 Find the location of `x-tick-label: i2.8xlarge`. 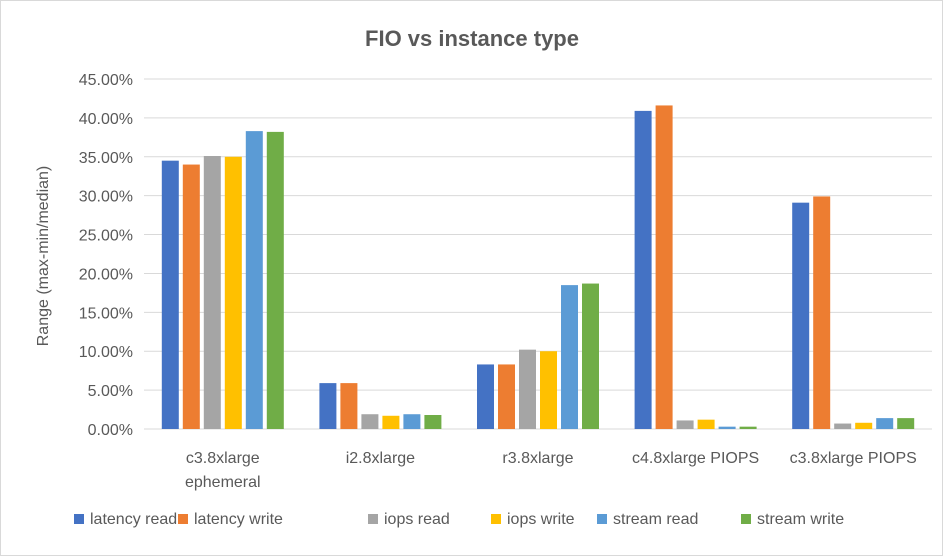

x-tick-label: i2.8xlarge is located at coordinates (380, 458).